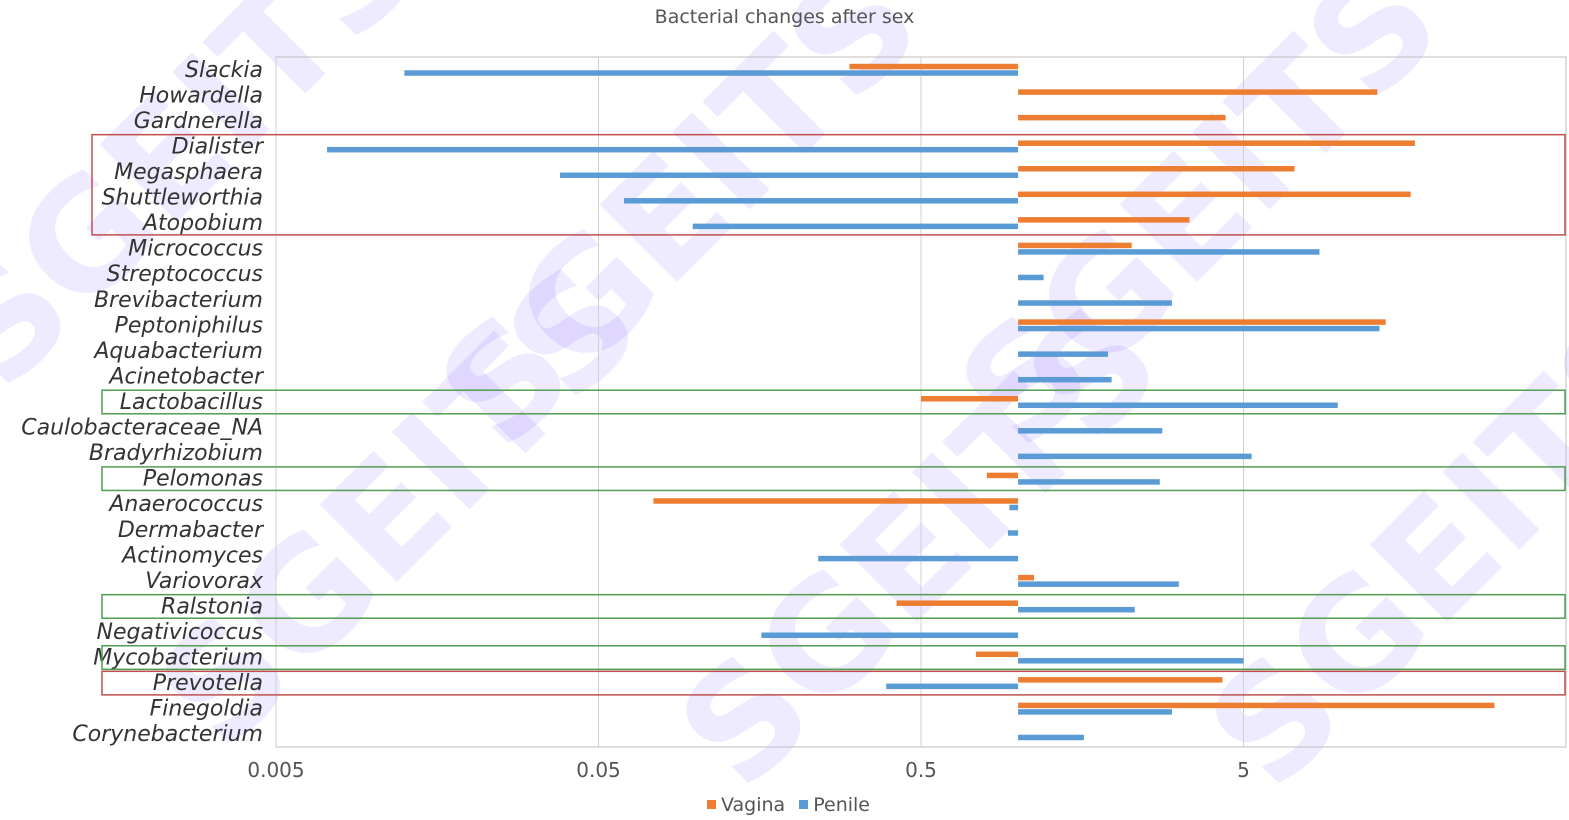 This screenshot has width=1569, height=820. I want to click on x-tick-label: 0.5, so click(921, 770).